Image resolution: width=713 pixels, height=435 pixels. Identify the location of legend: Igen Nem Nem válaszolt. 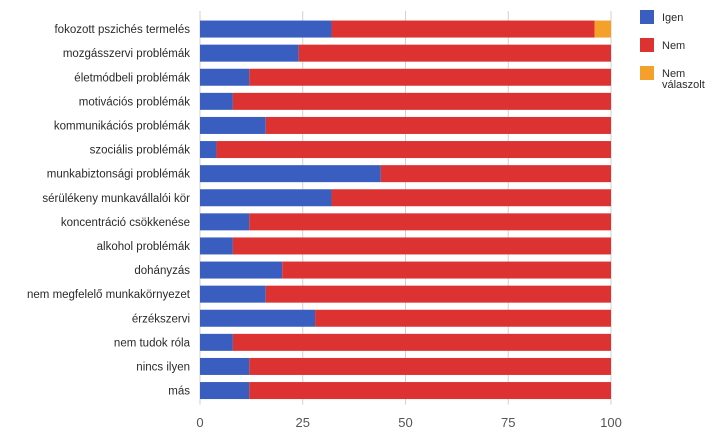
(672, 50).